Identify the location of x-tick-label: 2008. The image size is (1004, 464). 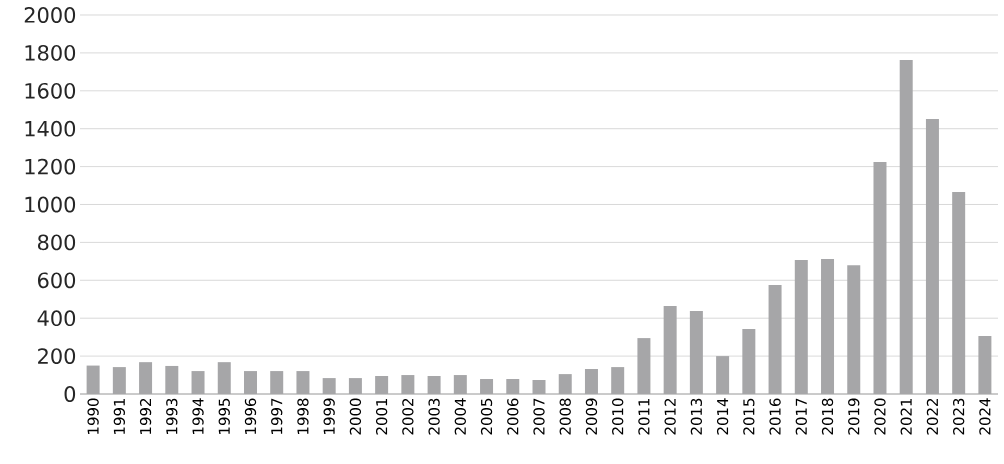
(565, 416).